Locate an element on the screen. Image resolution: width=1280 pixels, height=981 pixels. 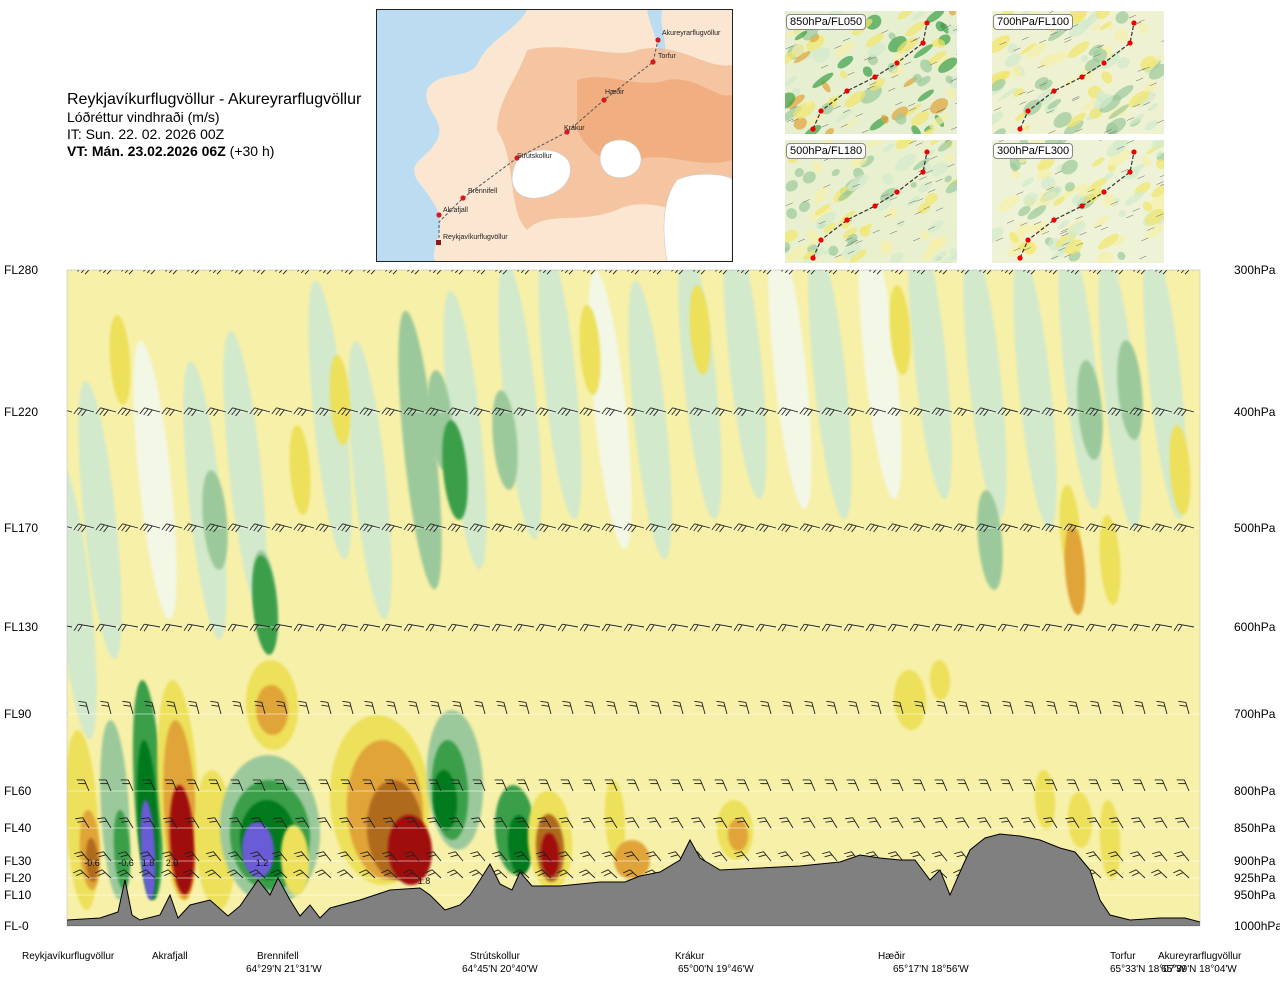
thumbnail-label: 850hPa/FL050 is located at coordinates (826, 22).